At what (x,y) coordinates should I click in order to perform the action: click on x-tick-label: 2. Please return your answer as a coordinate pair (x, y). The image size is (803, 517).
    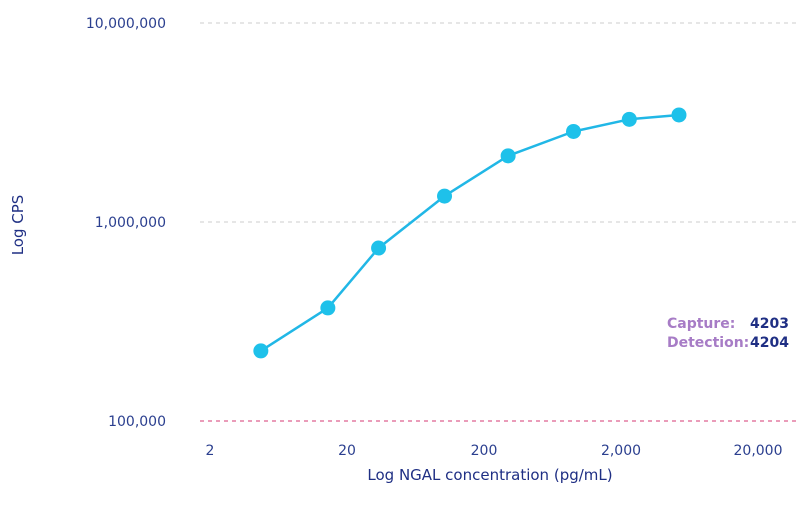
    Looking at the image, I should click on (210, 451).